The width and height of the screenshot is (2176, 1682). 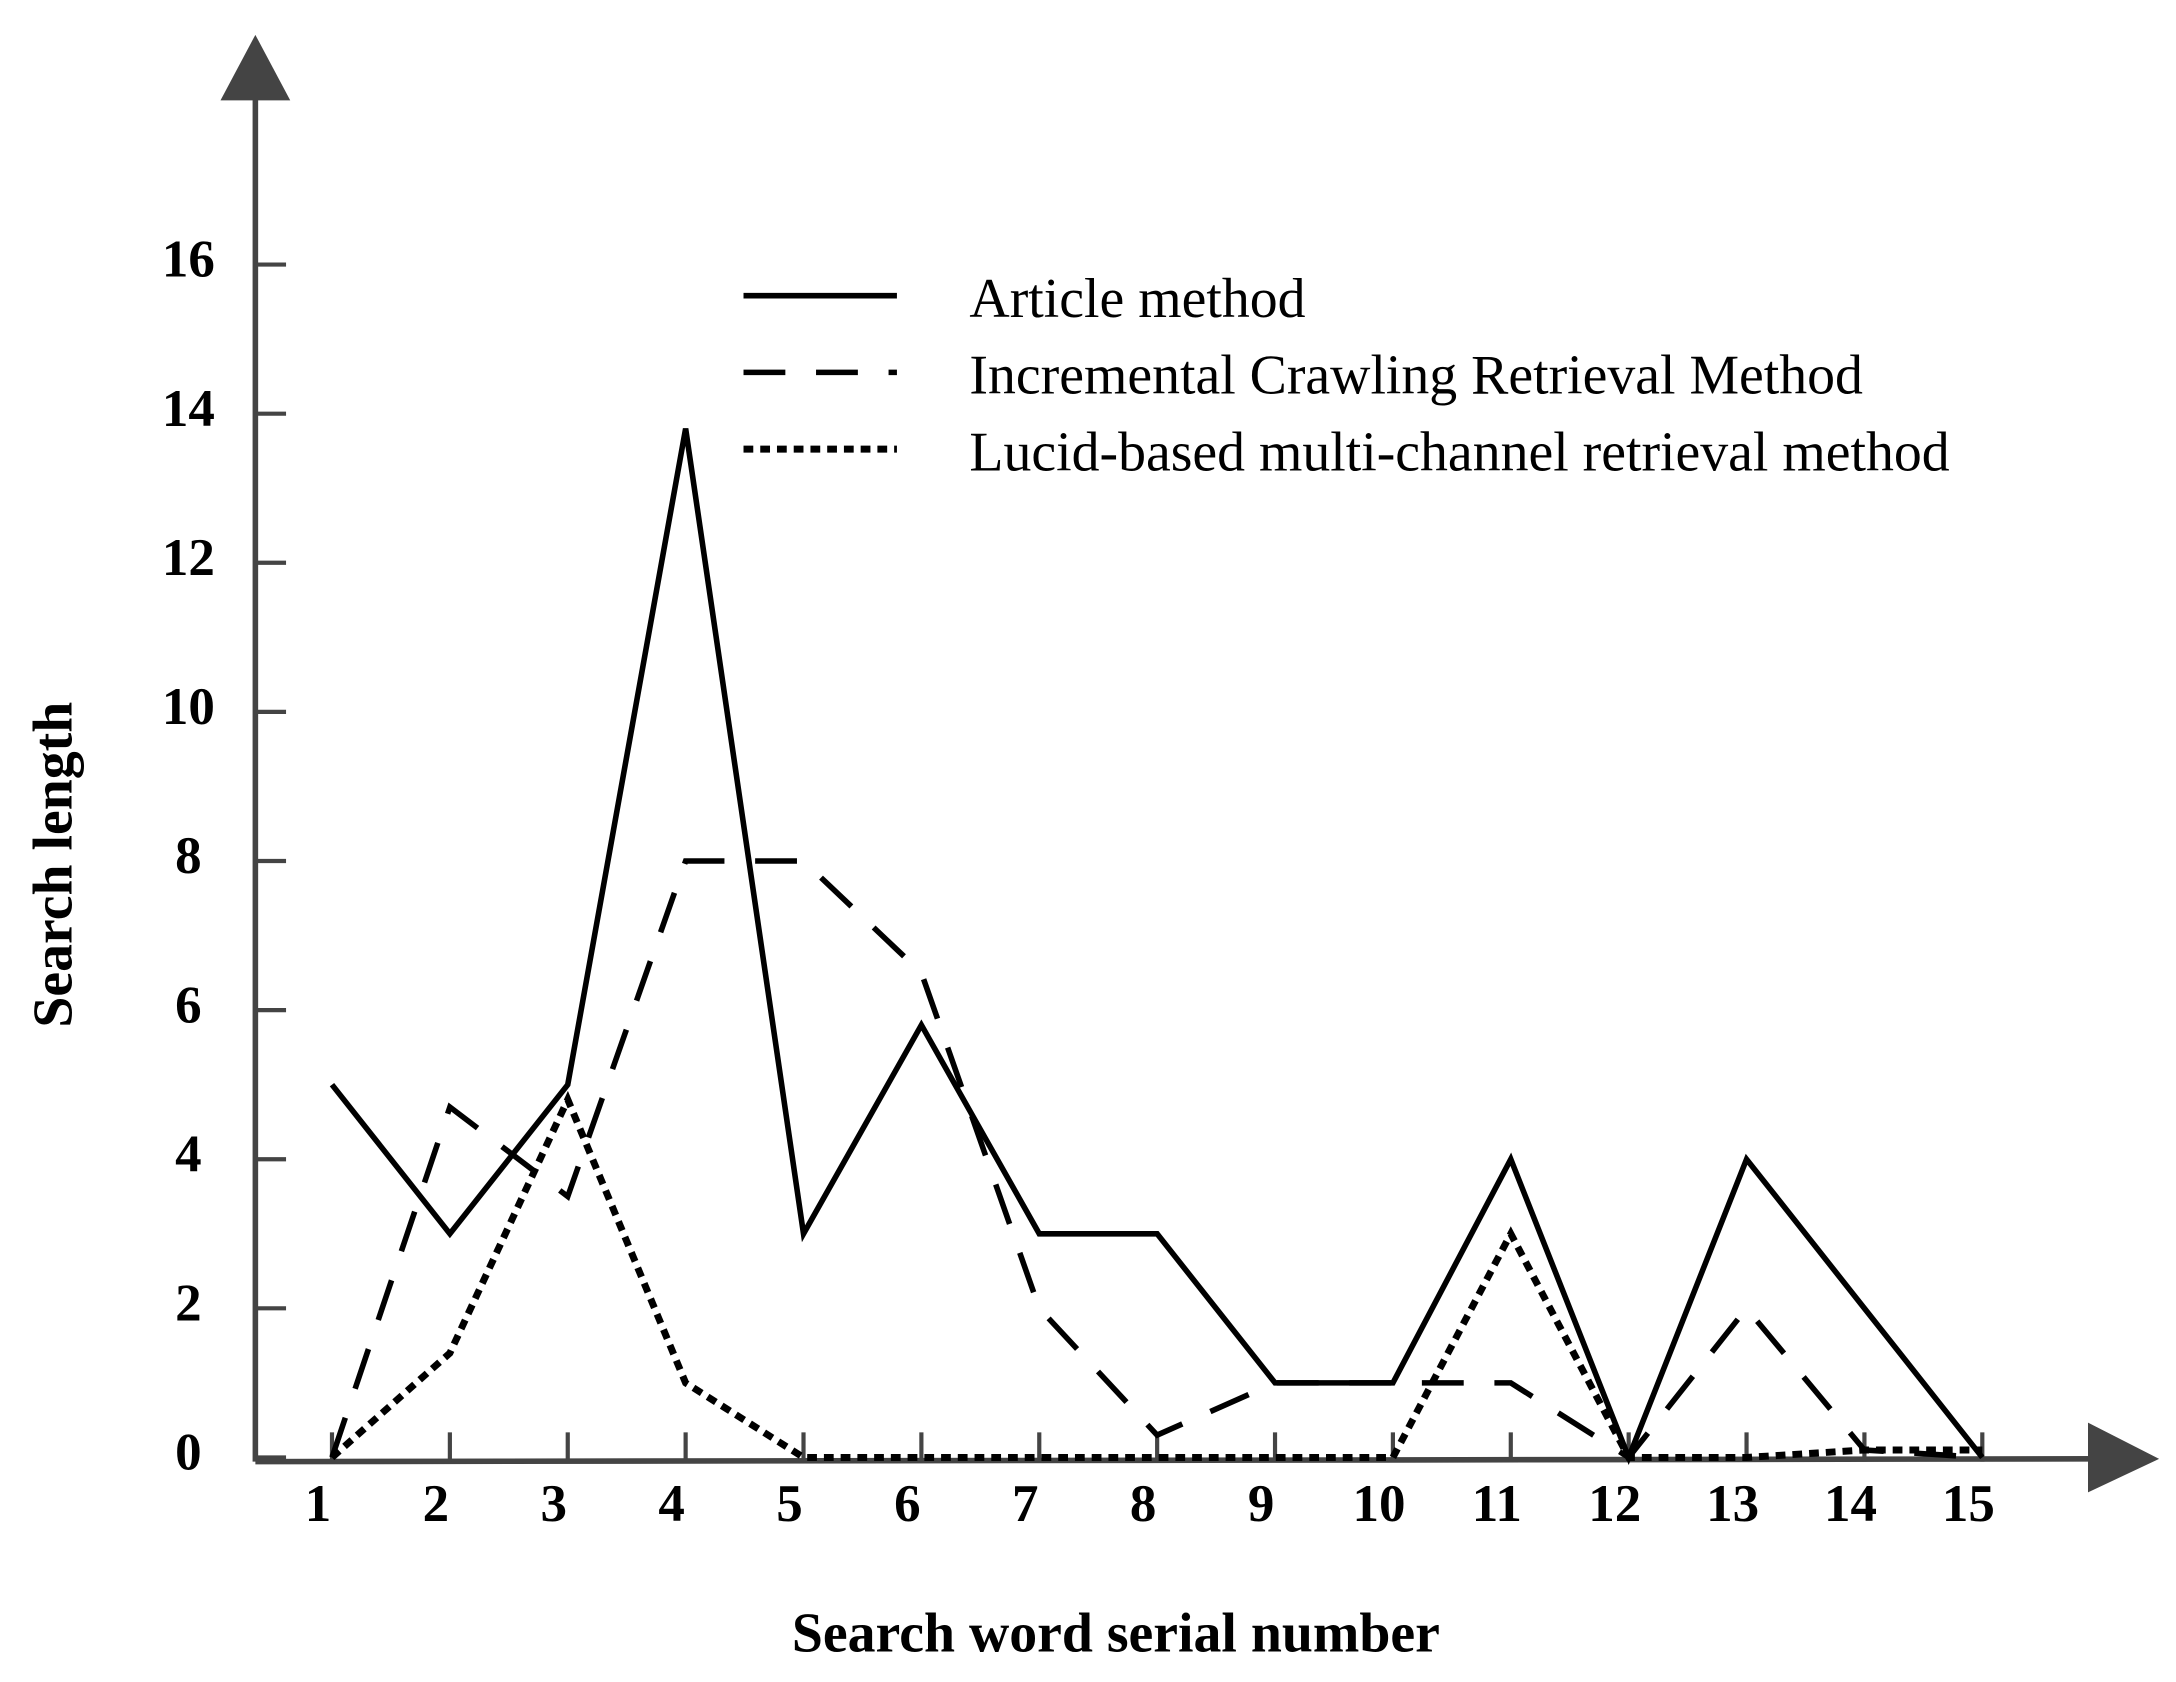 What do you see at coordinates (188, 707) in the screenshot?
I see `y-tick-label: 10` at bounding box center [188, 707].